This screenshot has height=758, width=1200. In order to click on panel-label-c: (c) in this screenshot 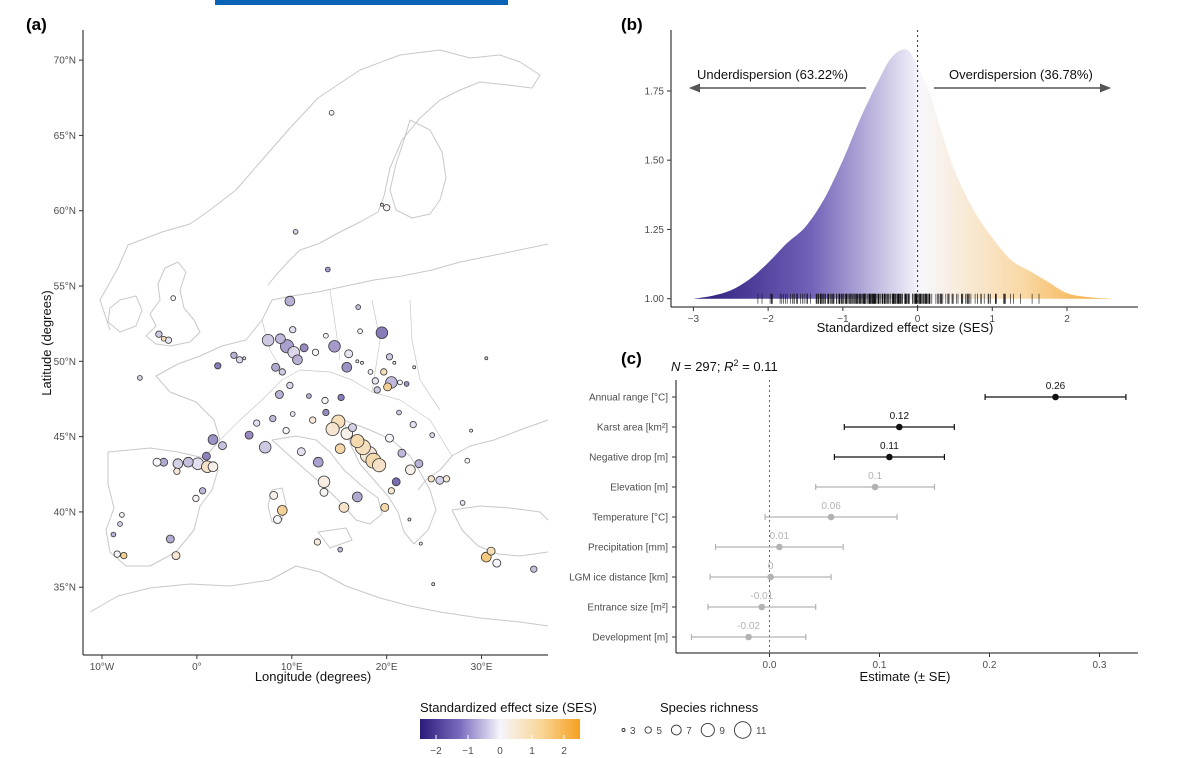, I will do `click(631, 358)`.